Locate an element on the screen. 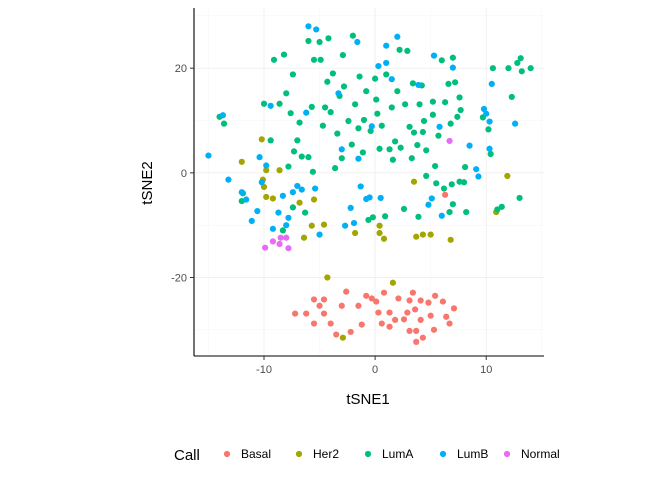  legend-label-normal: Normal is located at coordinates (540, 454).